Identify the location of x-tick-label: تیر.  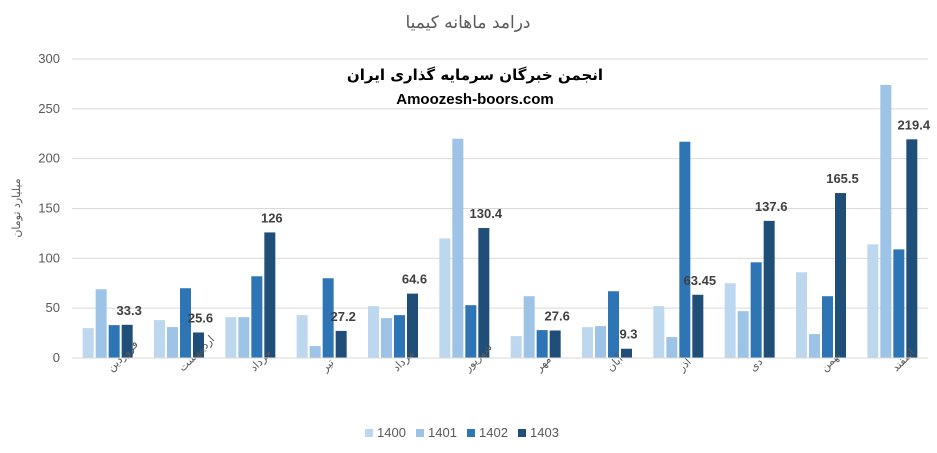
(327, 365).